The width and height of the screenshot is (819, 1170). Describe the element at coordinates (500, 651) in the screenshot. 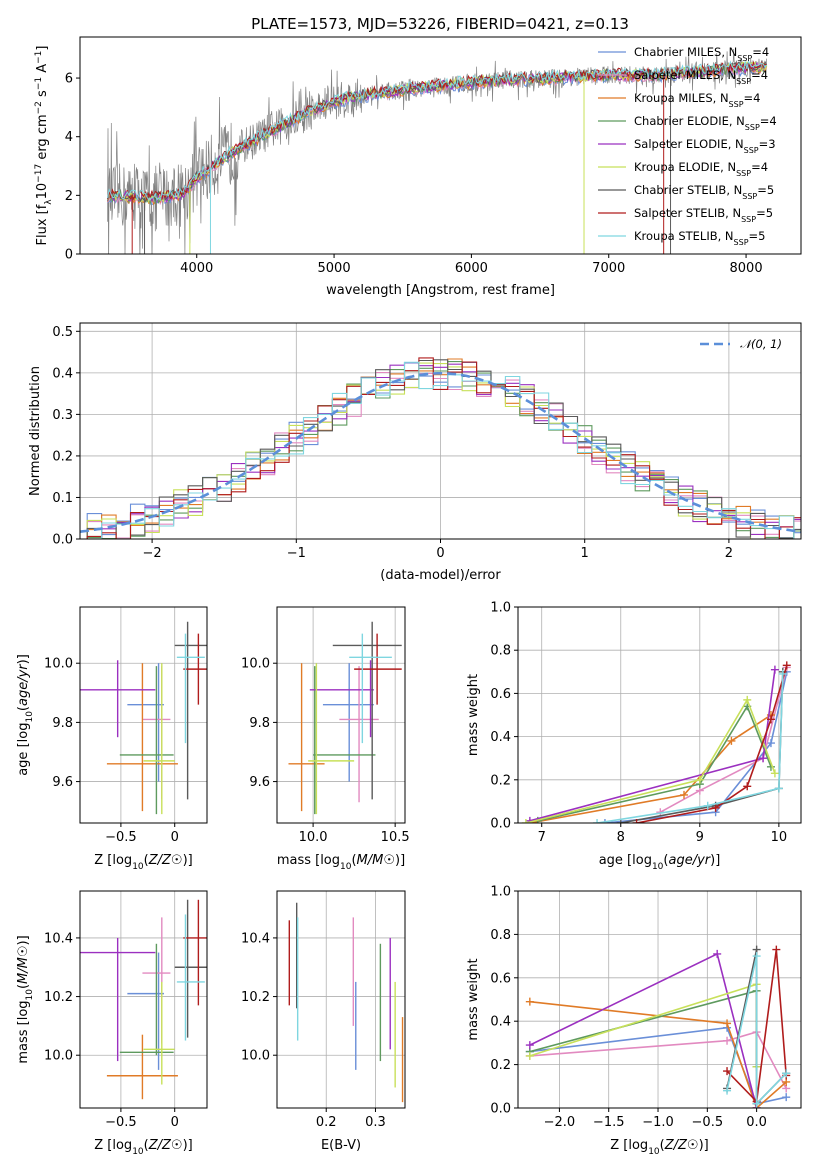

I see `y-tick-label: 0.8` at that location.